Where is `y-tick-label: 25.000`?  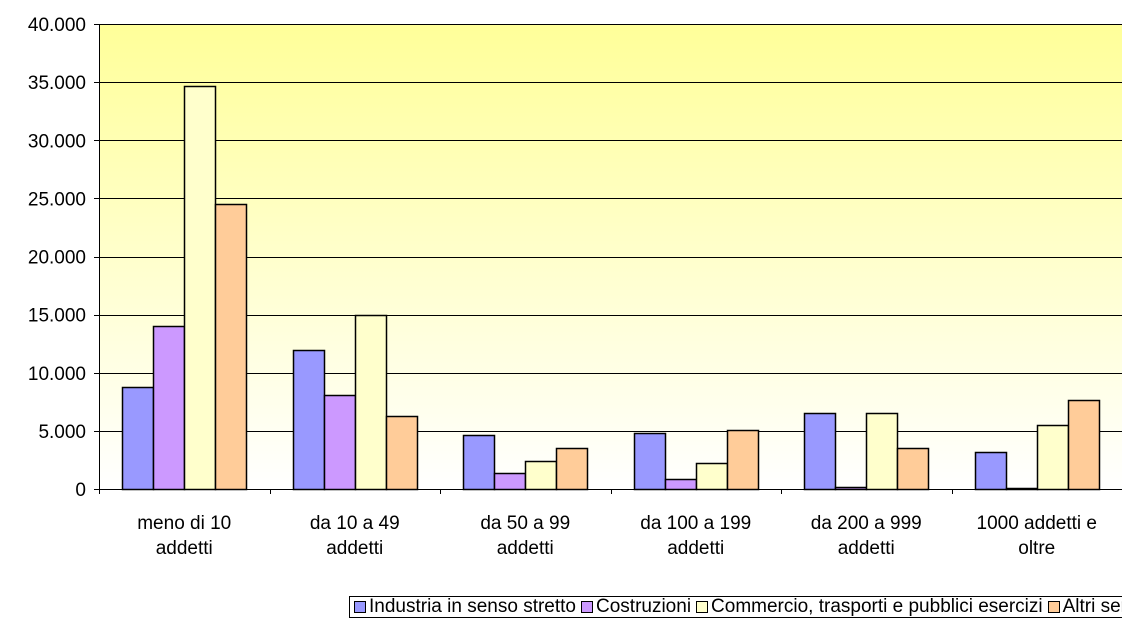 y-tick-label: 25.000 is located at coordinates (57, 199).